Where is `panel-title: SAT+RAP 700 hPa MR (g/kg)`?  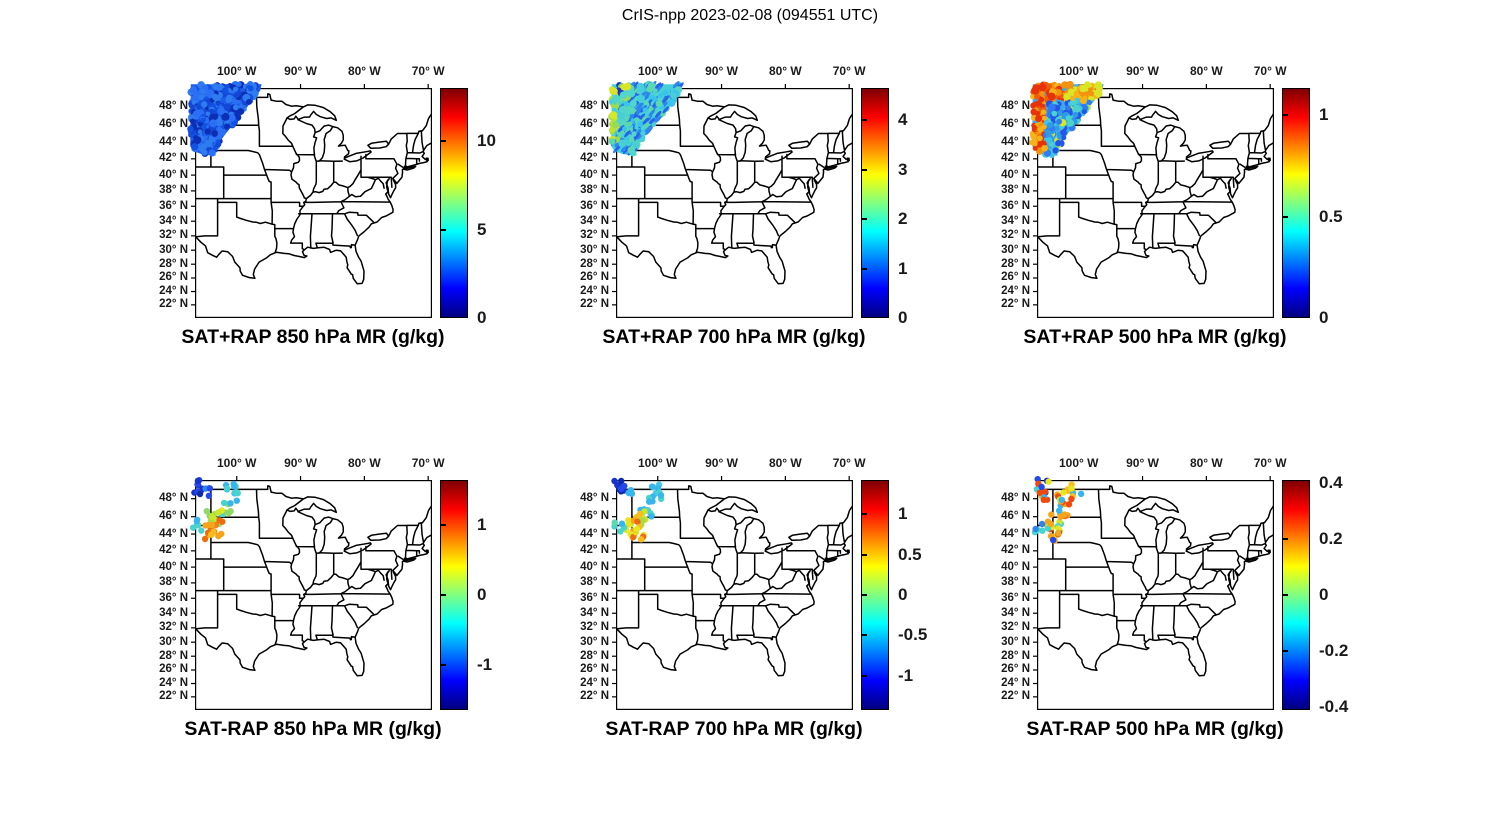
panel-title: SAT+RAP 700 hPa MR (g/kg) is located at coordinates (734, 337).